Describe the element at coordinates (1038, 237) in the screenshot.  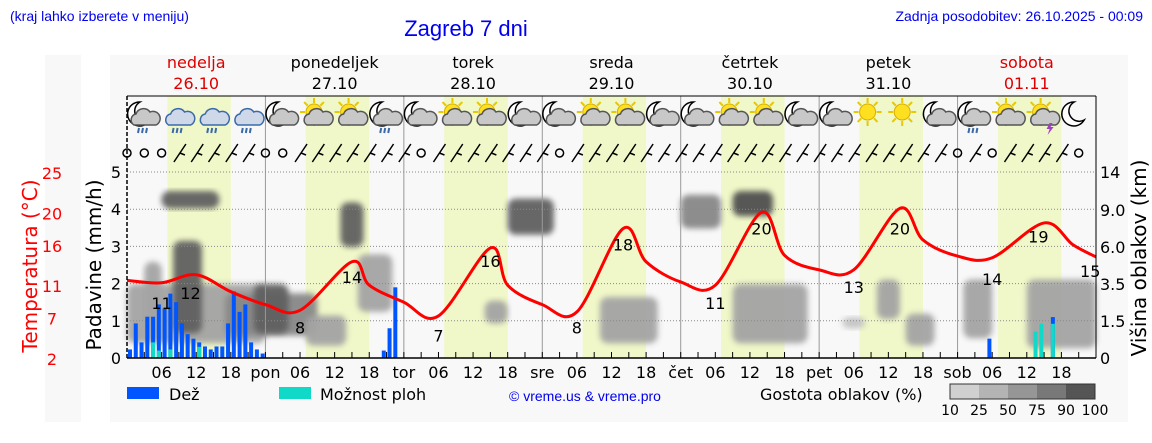
I see `temperature-label: 19` at that location.